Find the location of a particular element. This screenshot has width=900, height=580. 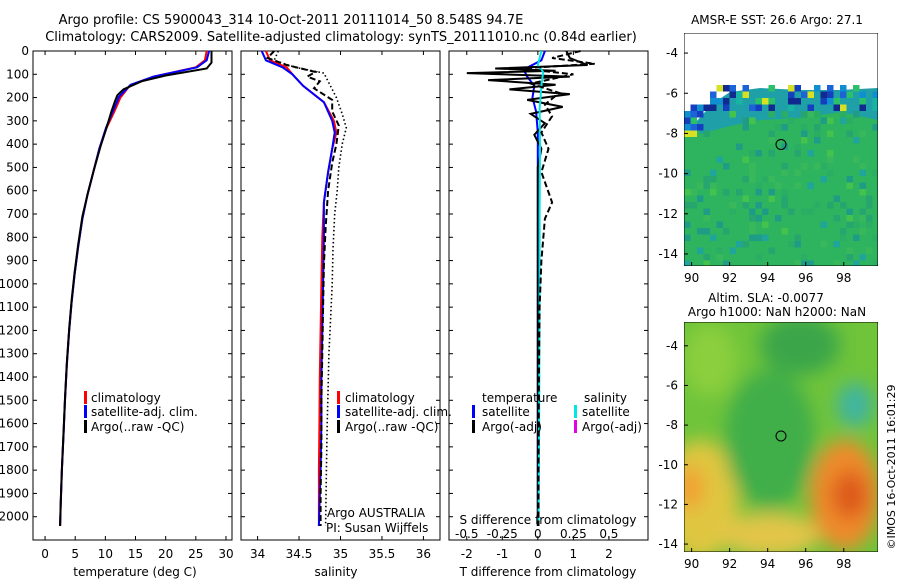

lat-tick-label: -12 is located at coordinates (668, 504).